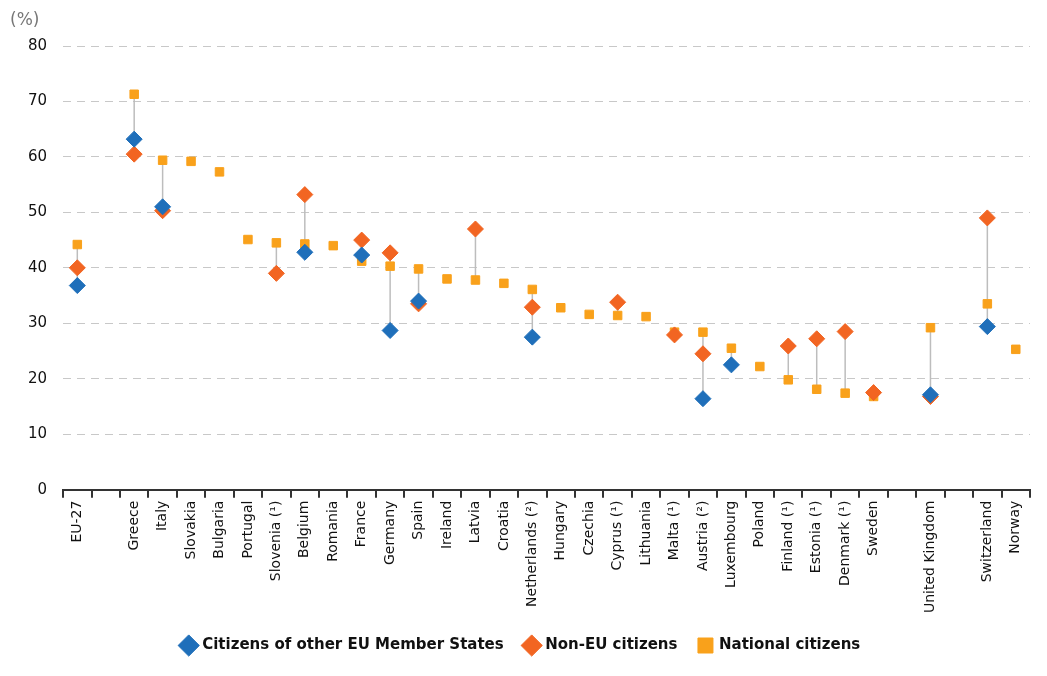 The height and width of the screenshot is (676, 1047). What do you see at coordinates (189, 530) in the screenshot?
I see `x-tick-label: Slovakia` at bounding box center [189, 530].